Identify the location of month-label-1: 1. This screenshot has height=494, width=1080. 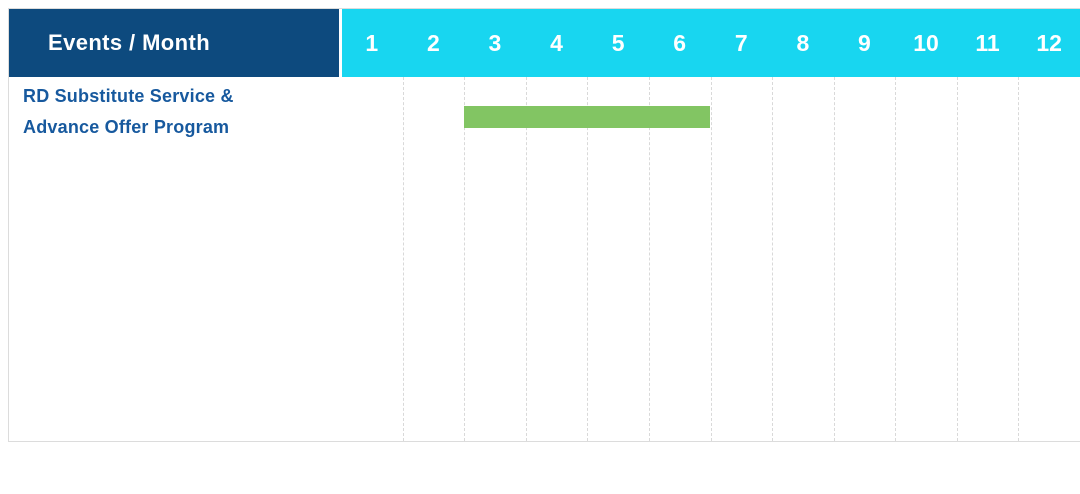
(372, 42).